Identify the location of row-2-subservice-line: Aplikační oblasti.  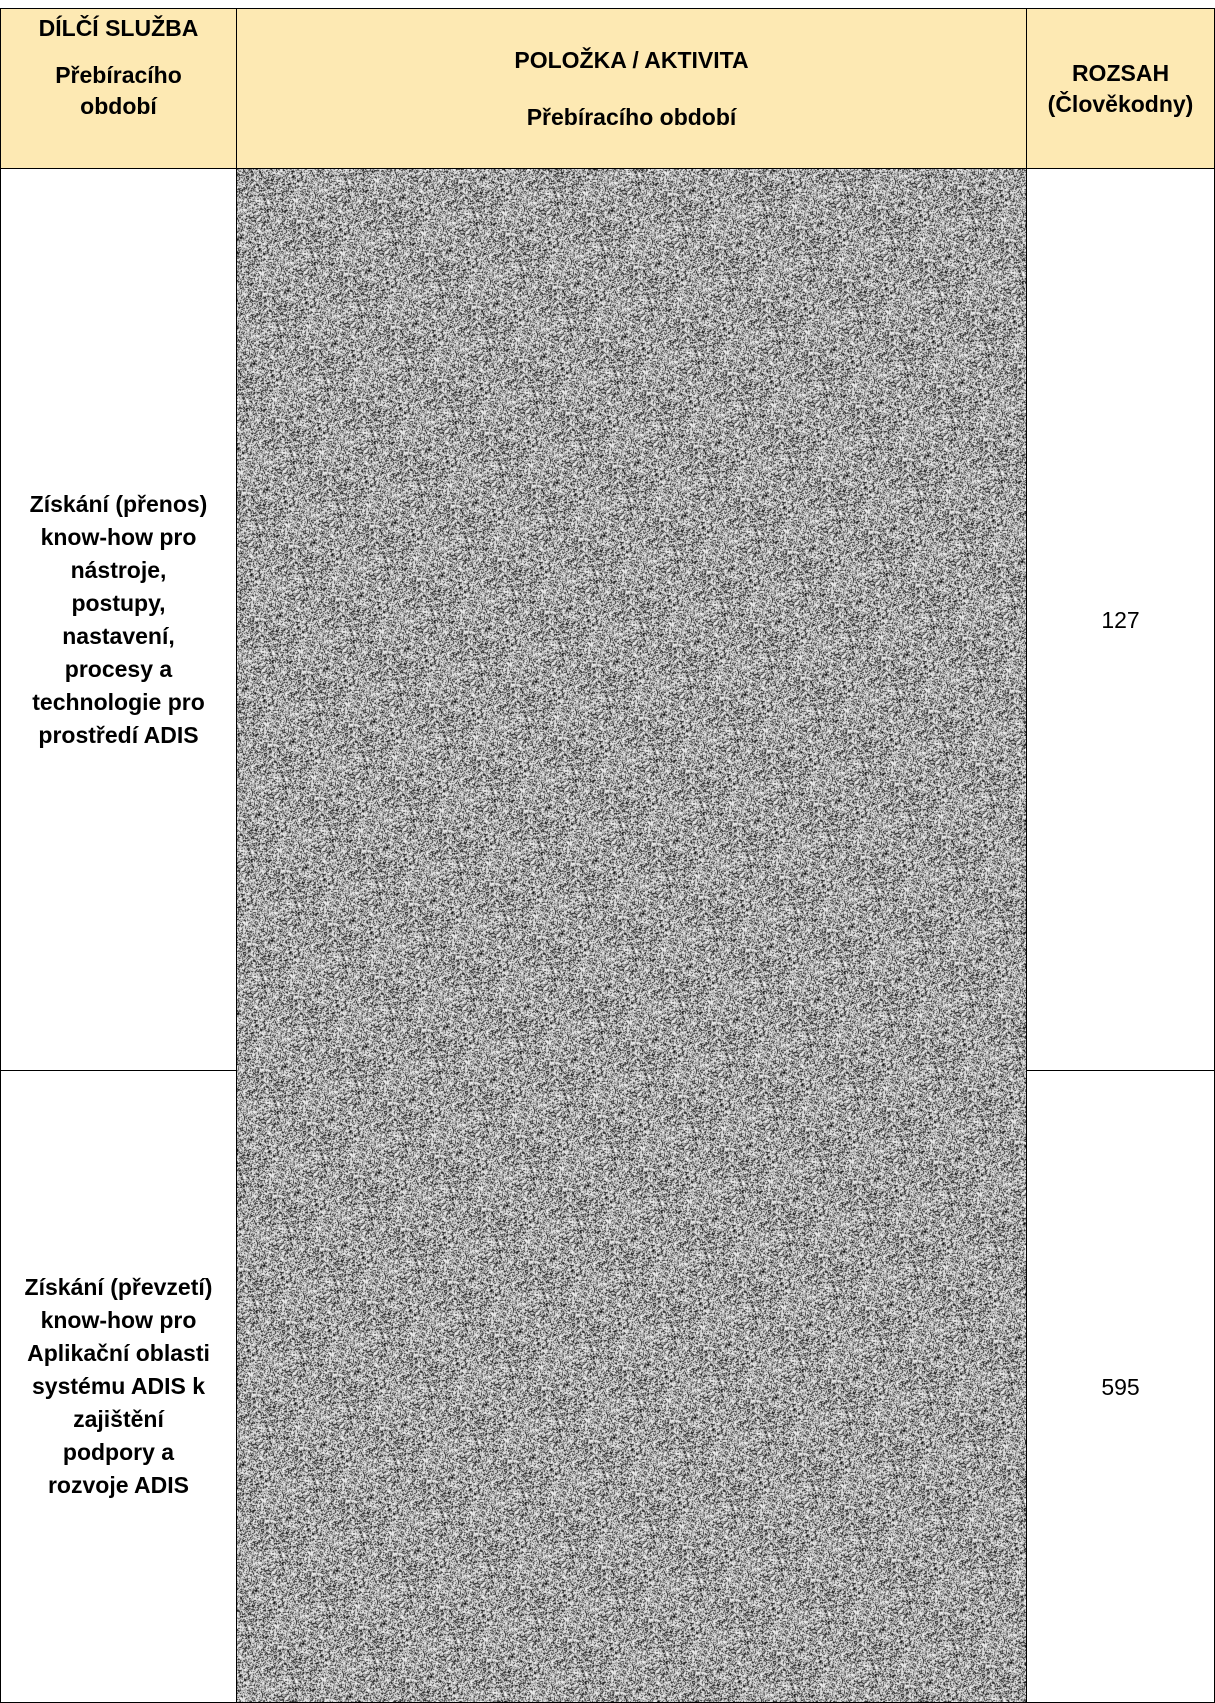
(118, 1353).